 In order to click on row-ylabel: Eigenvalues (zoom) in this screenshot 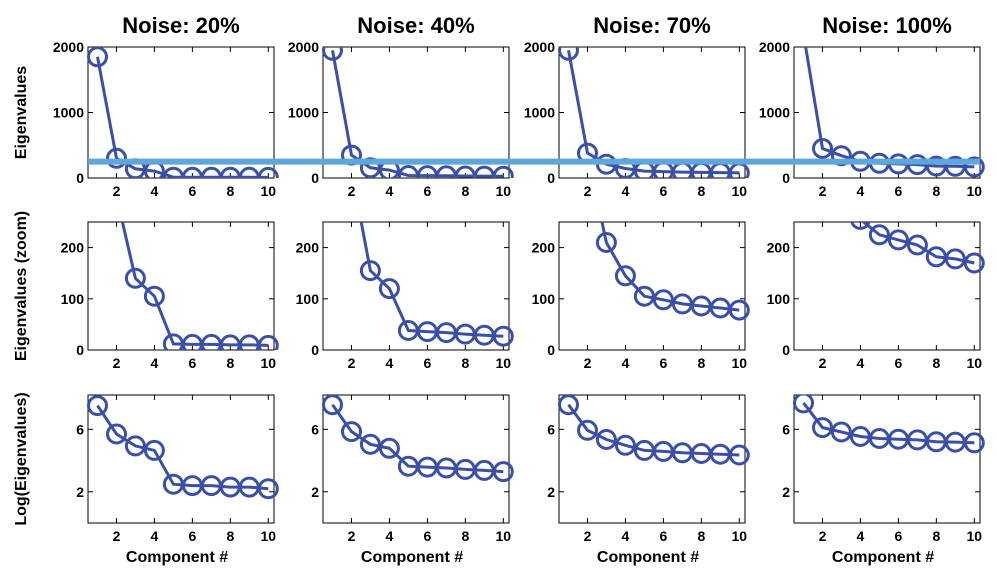, I will do `click(21, 286)`.